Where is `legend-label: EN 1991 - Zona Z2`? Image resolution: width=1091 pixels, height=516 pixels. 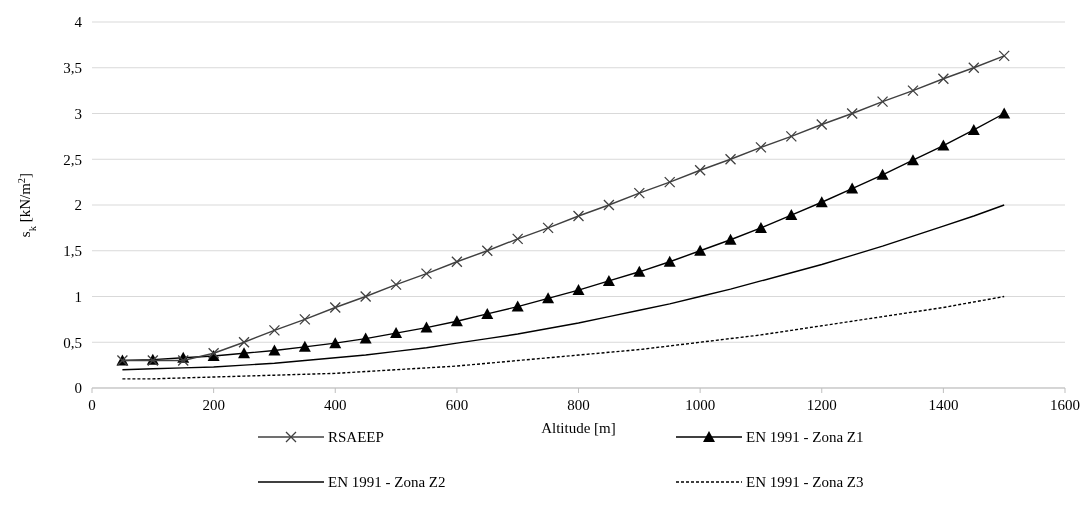
legend-label: EN 1991 - Zona Z2 is located at coordinates (387, 482).